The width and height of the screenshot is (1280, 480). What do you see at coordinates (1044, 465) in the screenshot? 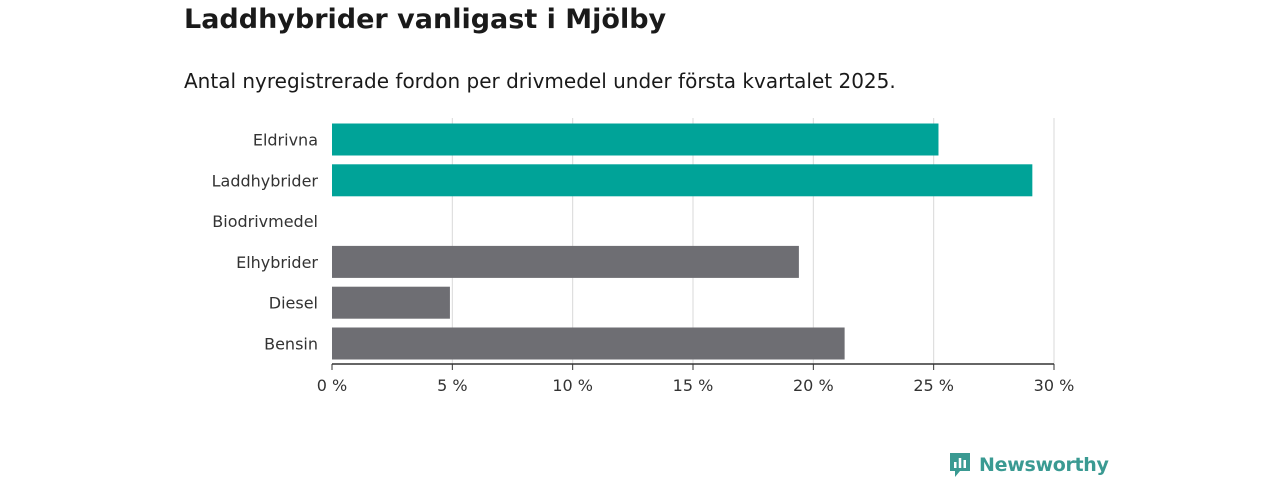
I see `newsworthy-logo-text: Newsworthy` at bounding box center [1044, 465].